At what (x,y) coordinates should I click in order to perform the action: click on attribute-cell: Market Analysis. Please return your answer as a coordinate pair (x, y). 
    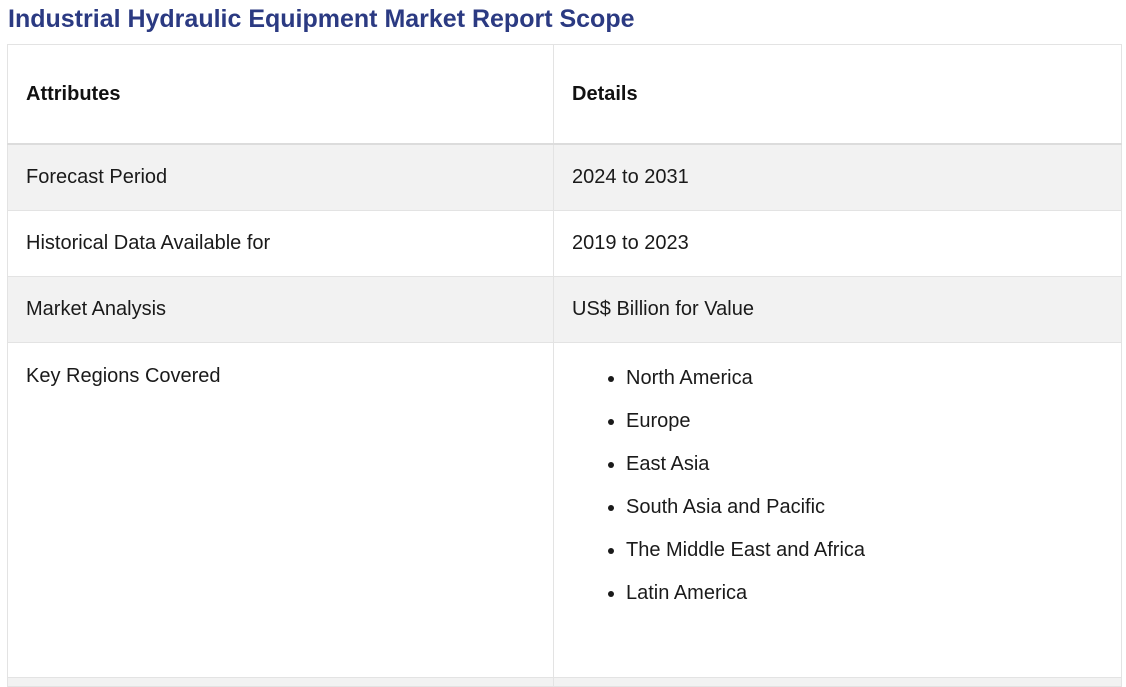
    Looking at the image, I should click on (280, 309).